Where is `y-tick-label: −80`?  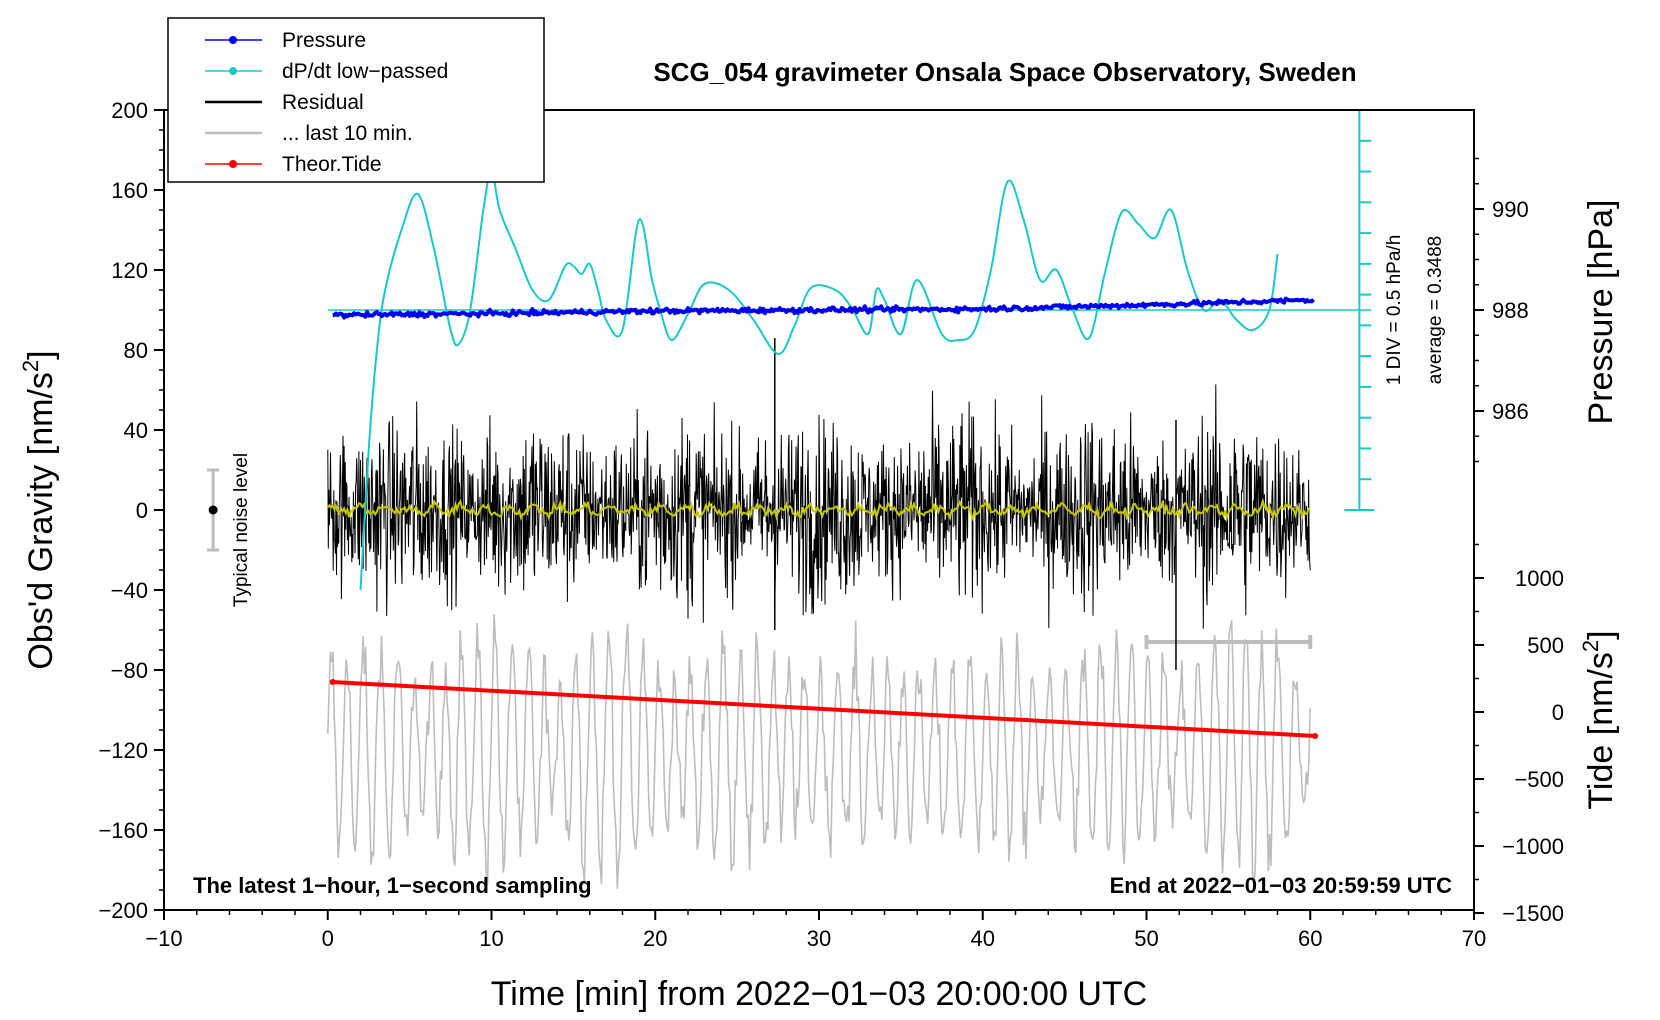
y-tick-label: −80 is located at coordinates (129, 670).